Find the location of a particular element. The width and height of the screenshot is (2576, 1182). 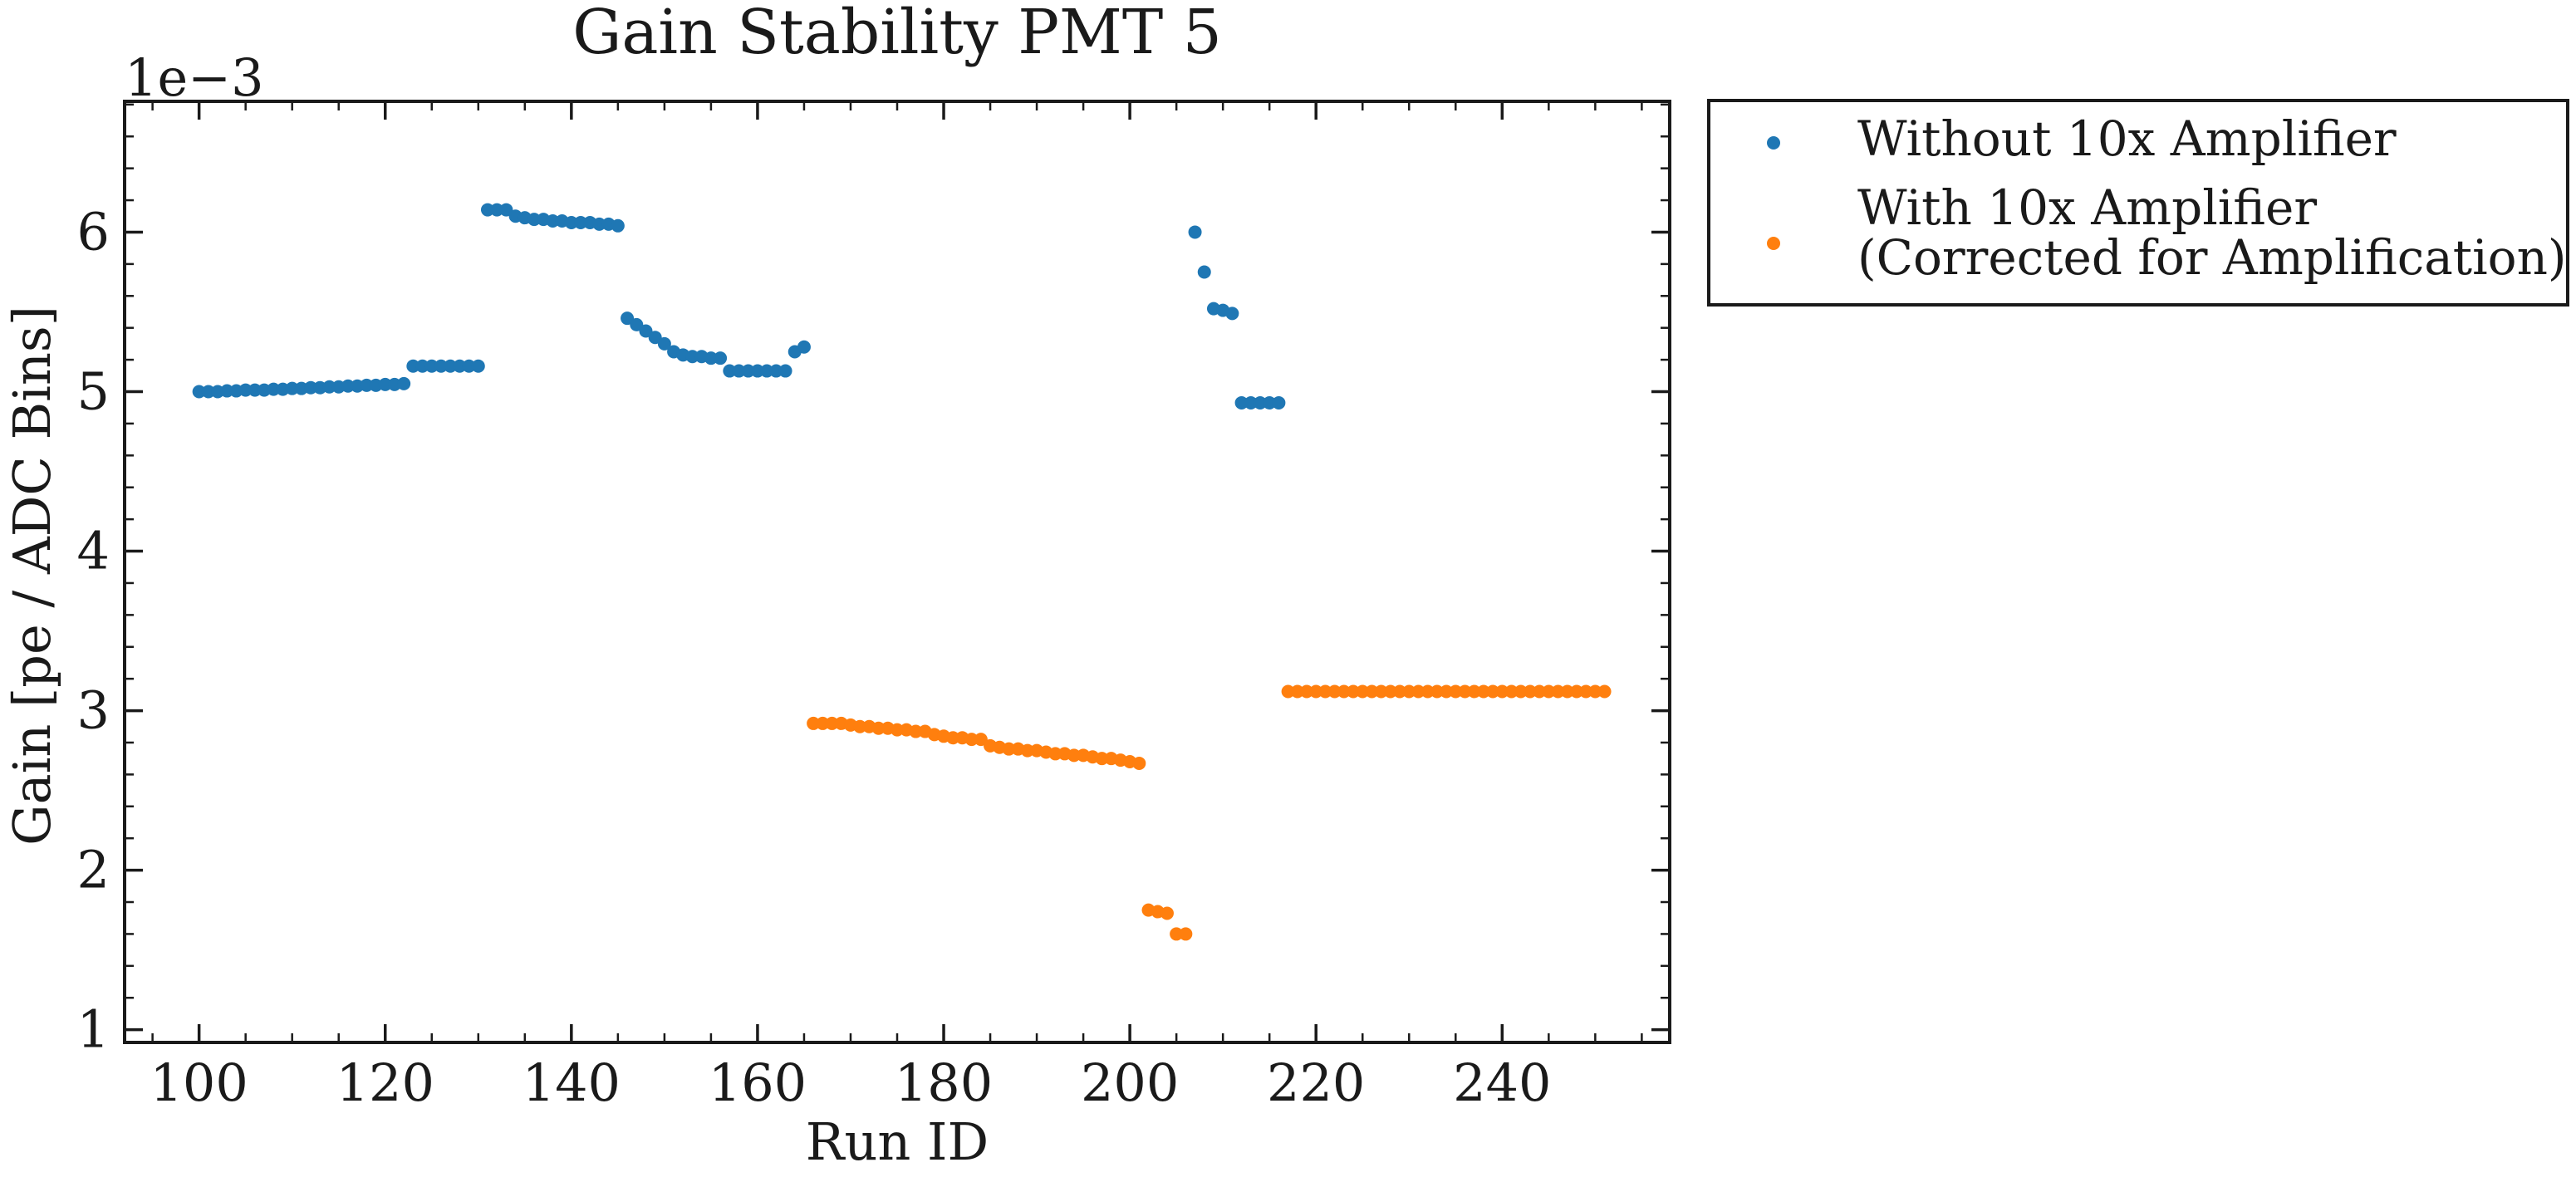

y-axis-label: Gain [pe / ADC Bins] is located at coordinates (32, 576).